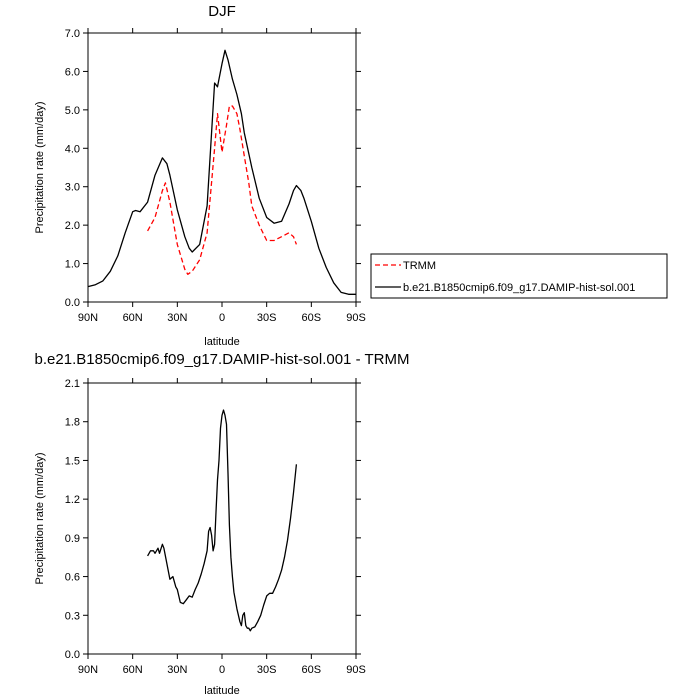  What do you see at coordinates (267, 318) in the screenshot?
I see `top-x-tick-label: 30S` at bounding box center [267, 318].